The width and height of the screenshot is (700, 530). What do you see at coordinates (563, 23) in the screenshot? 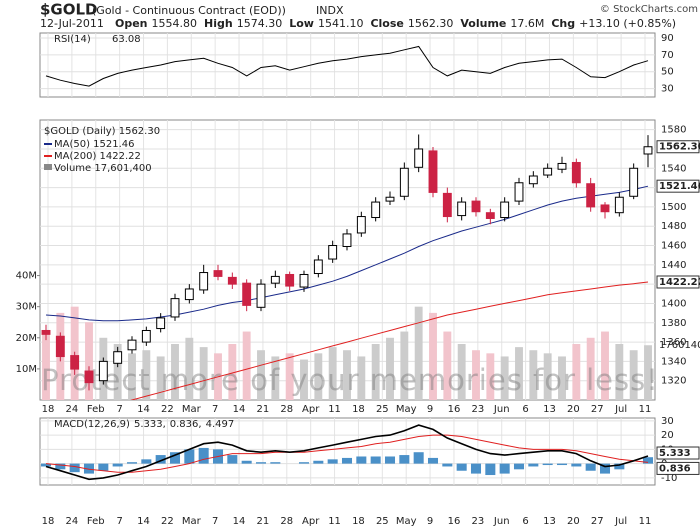
I see `stat-label: Chg` at bounding box center [563, 23].